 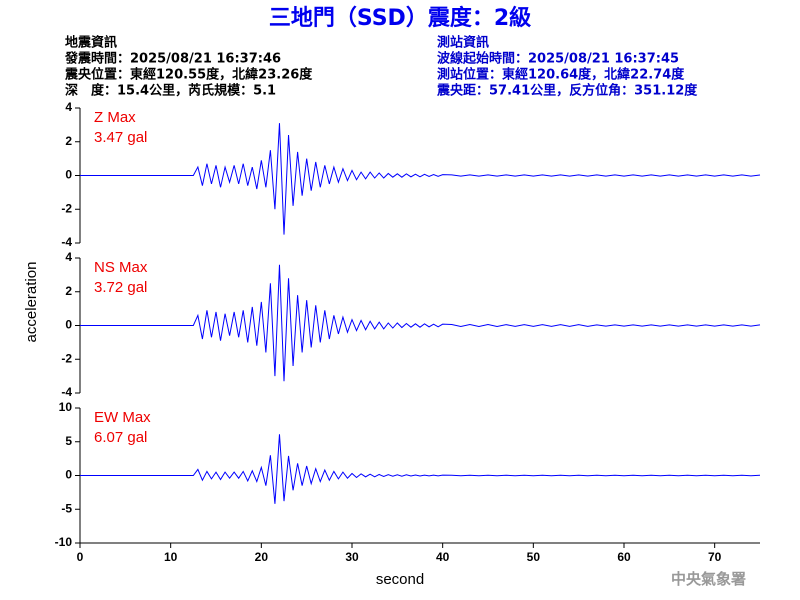 I want to click on info-left: 深 度：15.4公里，芮氏規模：5.1, so click(x=170, y=91).